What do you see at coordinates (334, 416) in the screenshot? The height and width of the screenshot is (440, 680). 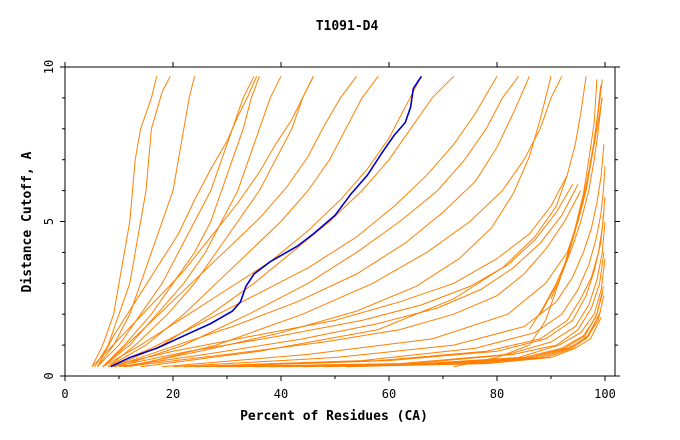 I see `x-axis-label: Percent of Residues (CA)` at bounding box center [334, 416].